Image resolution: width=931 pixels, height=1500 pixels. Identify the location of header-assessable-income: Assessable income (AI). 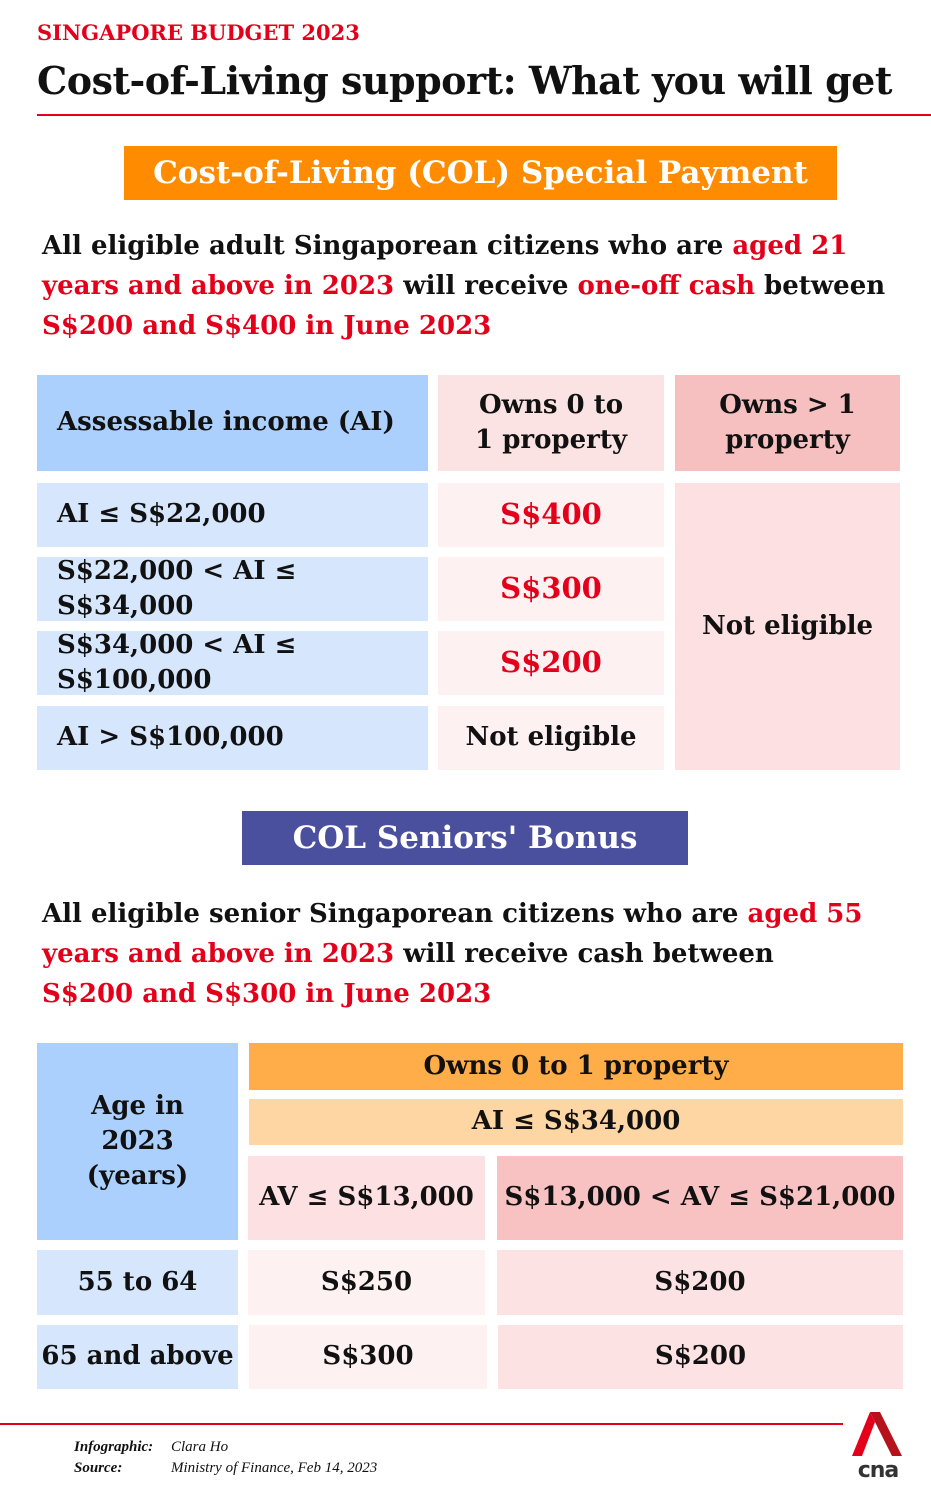
(232, 423).